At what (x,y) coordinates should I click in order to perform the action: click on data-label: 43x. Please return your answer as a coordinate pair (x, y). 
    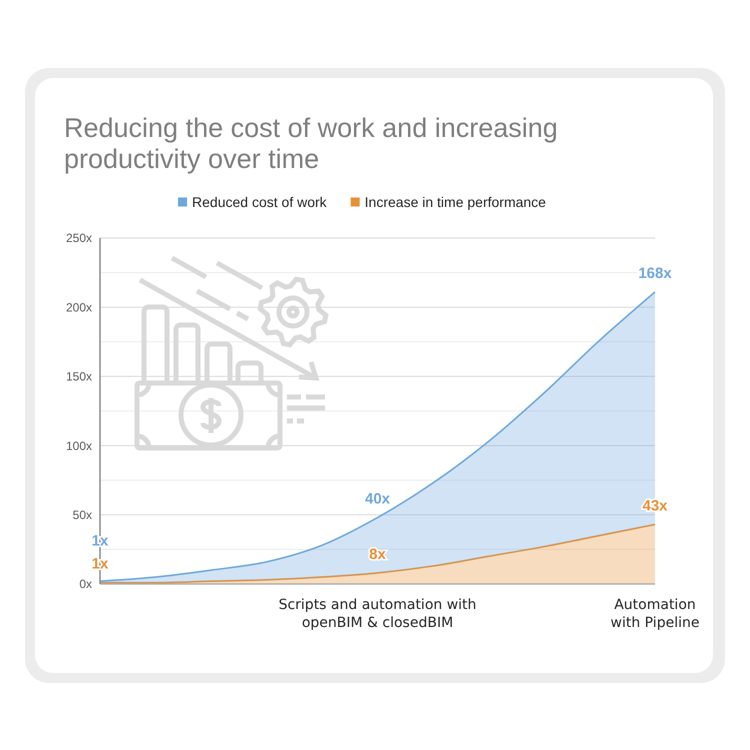
    Looking at the image, I should click on (655, 505).